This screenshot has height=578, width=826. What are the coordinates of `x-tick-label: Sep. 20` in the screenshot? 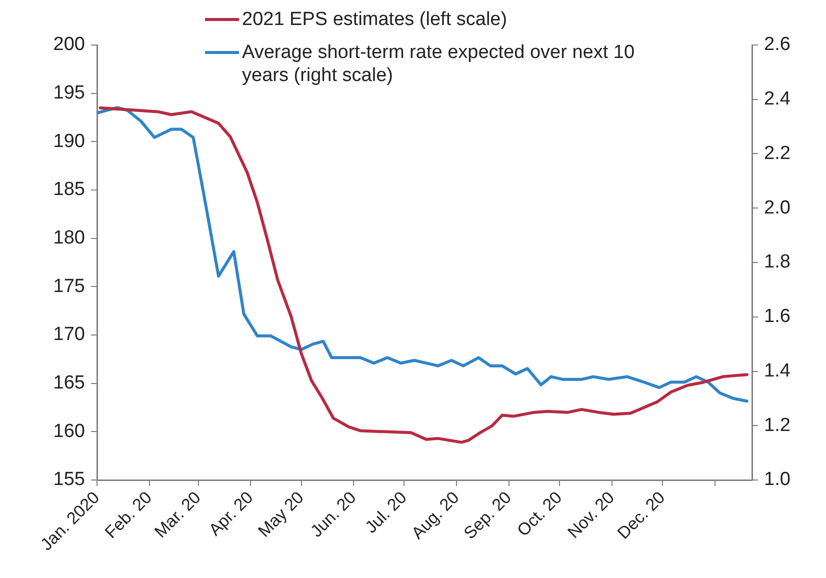 It's located at (488, 515).